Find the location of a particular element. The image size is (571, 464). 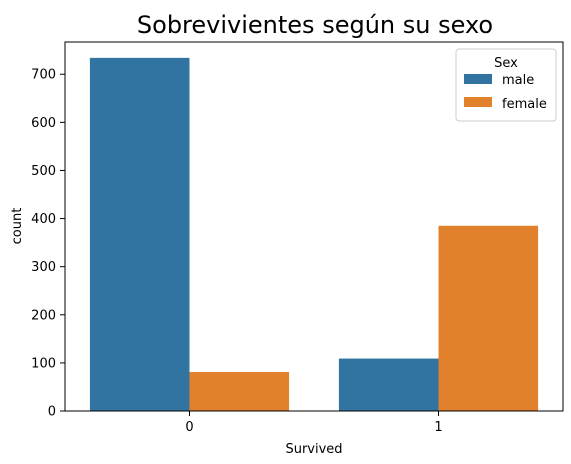

chart-title: Sobrevivientes según su sexo is located at coordinates (315, 25).